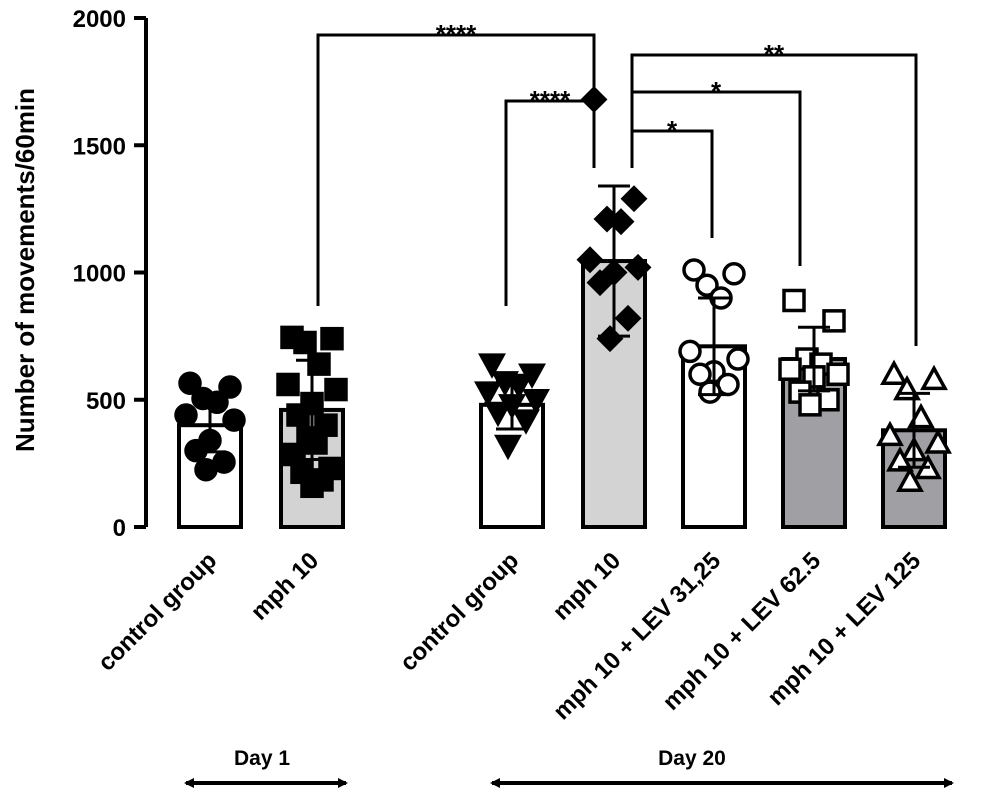 This screenshot has height=803, width=994. What do you see at coordinates (637, 636) in the screenshot?
I see `category-label-5: mph 10 + LEV 31,25` at bounding box center [637, 636].